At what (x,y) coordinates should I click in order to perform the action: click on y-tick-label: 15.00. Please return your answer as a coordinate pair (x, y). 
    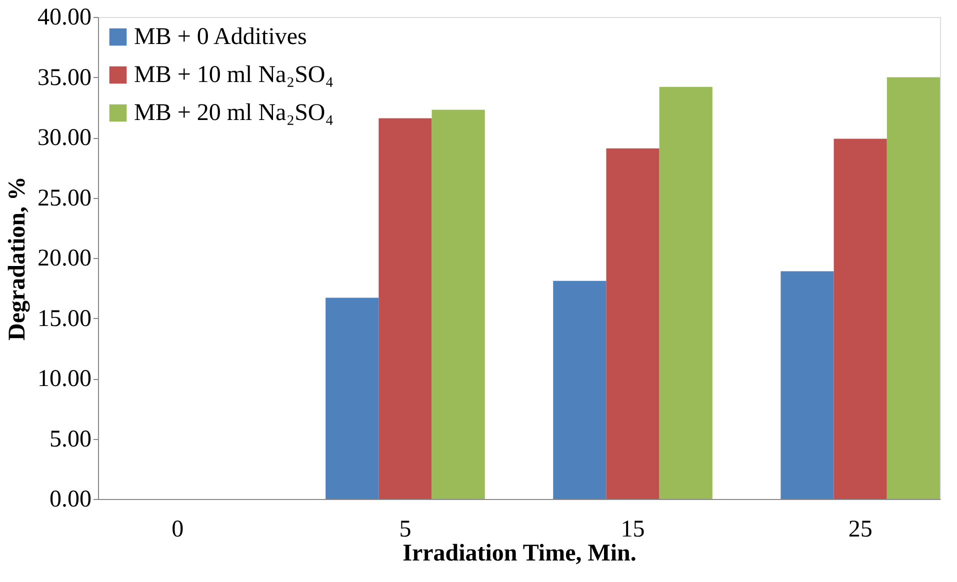
    Looking at the image, I should click on (65, 319).